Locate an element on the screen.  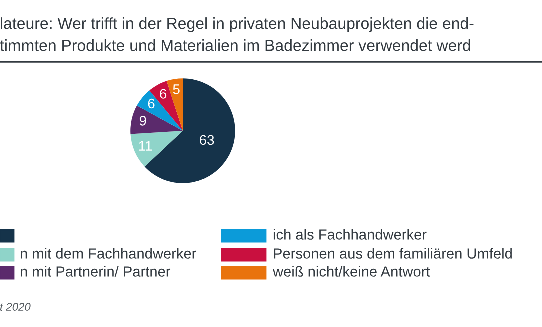
legend-label: n mit Partnerin/ Partner is located at coordinates (95, 271).